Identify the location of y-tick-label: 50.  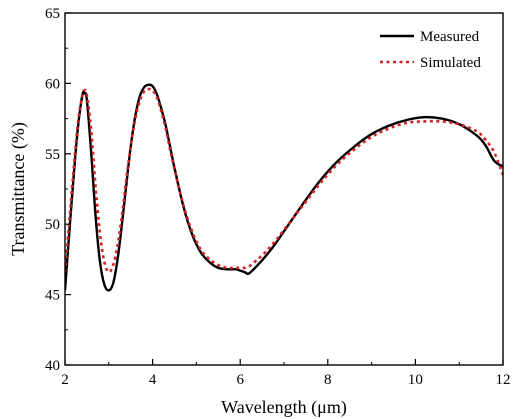
(52, 225).